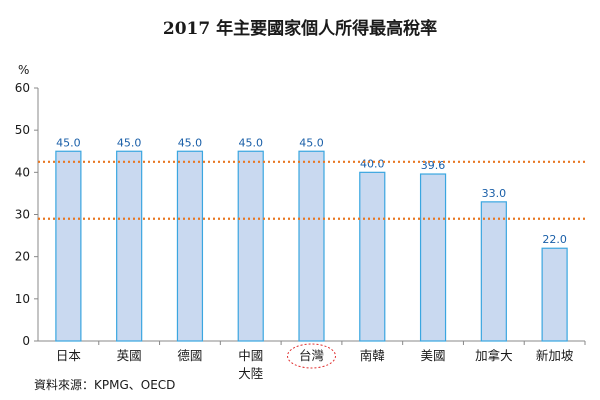 This screenshot has height=400, width=600. What do you see at coordinates (23, 70) in the screenshot?
I see `y-axis-unit-label: %` at bounding box center [23, 70].